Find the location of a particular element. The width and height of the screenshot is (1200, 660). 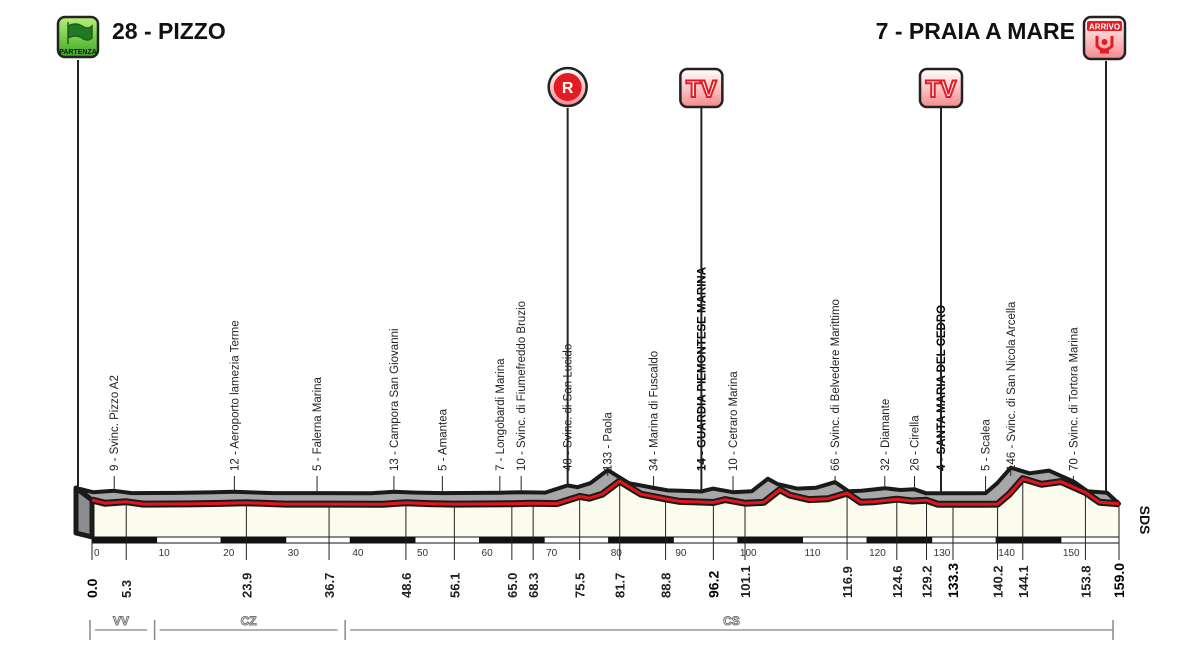

waypoint-km: 0.0 is located at coordinates (92, 588).